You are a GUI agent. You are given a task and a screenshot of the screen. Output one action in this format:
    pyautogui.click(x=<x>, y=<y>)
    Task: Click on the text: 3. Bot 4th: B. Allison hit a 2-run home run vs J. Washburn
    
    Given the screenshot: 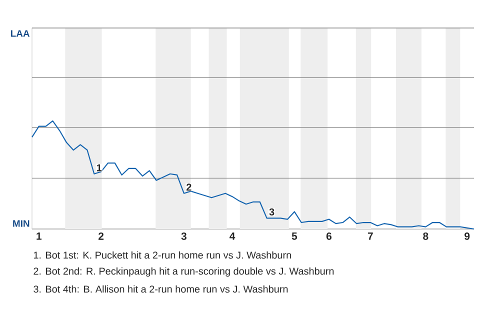 What is the action you would take?
    pyautogui.click(x=161, y=289)
    